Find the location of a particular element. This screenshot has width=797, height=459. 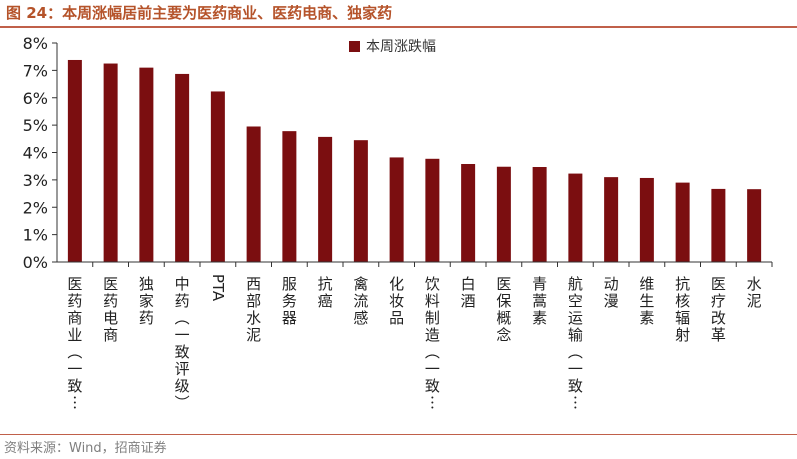

y-tick-label: 1% is located at coordinates (35, 235).